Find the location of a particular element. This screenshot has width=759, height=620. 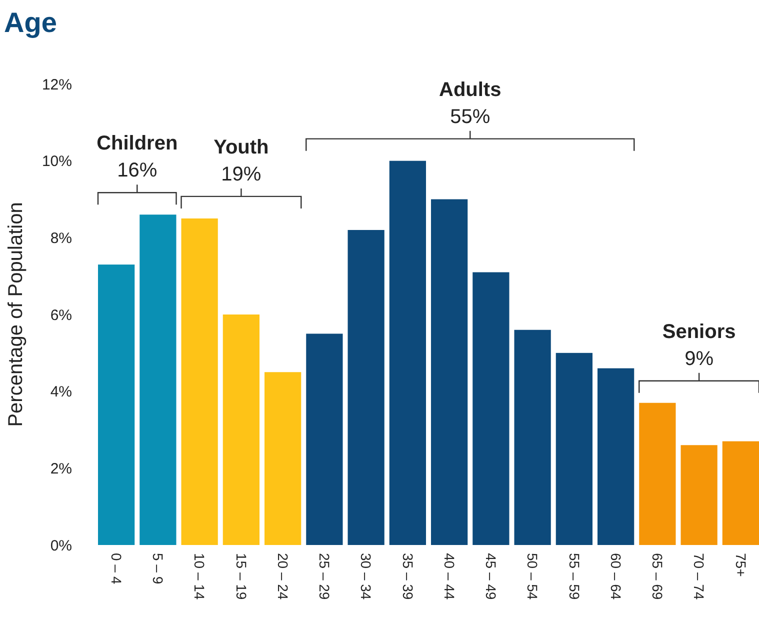

x-tick-label: 35 – 39 is located at coordinates (408, 576).